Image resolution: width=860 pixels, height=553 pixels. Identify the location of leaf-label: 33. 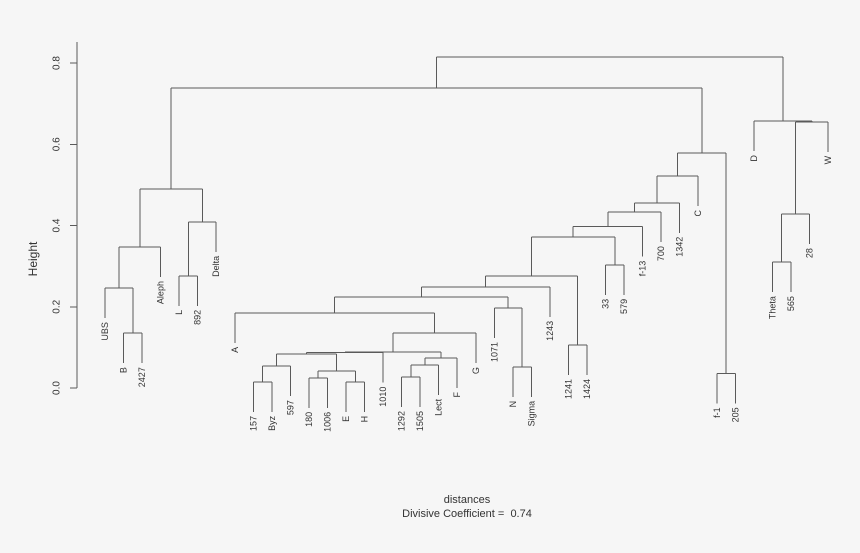
(606, 304).